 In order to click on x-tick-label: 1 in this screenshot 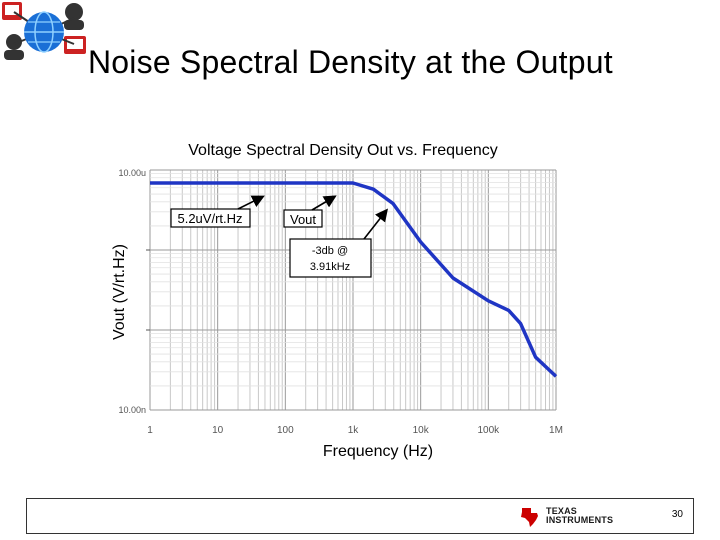, I will do `click(150, 430)`.